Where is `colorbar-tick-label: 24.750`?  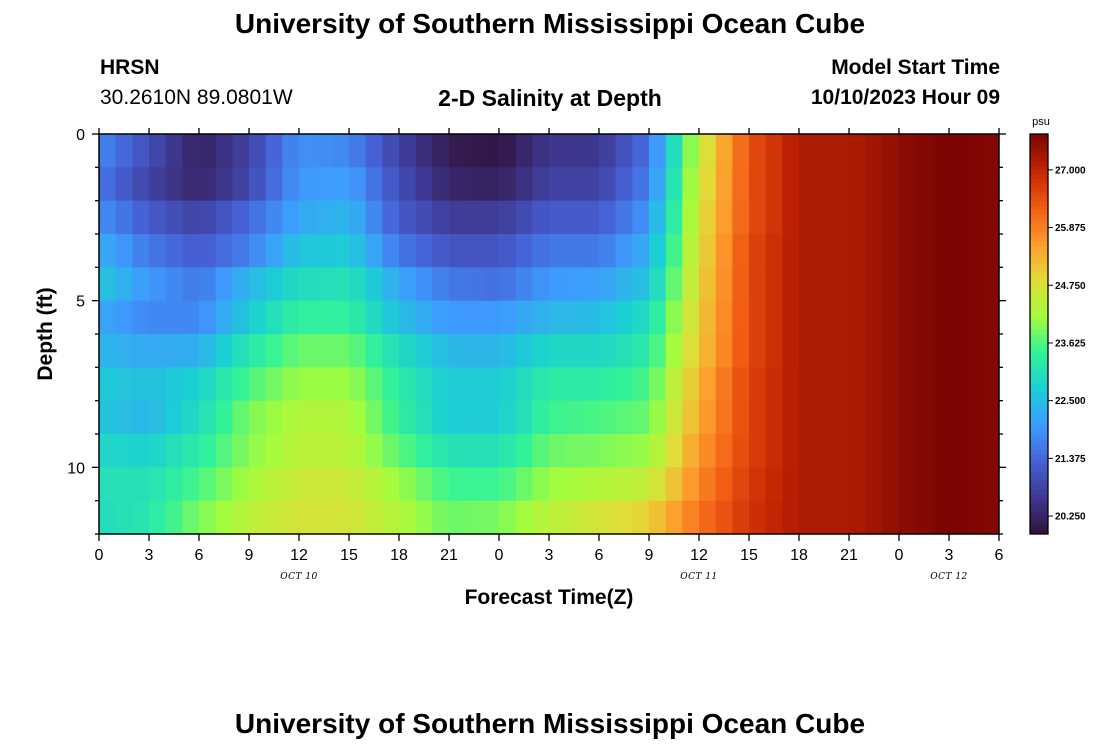
colorbar-tick-label: 24.750 is located at coordinates (1070, 286).